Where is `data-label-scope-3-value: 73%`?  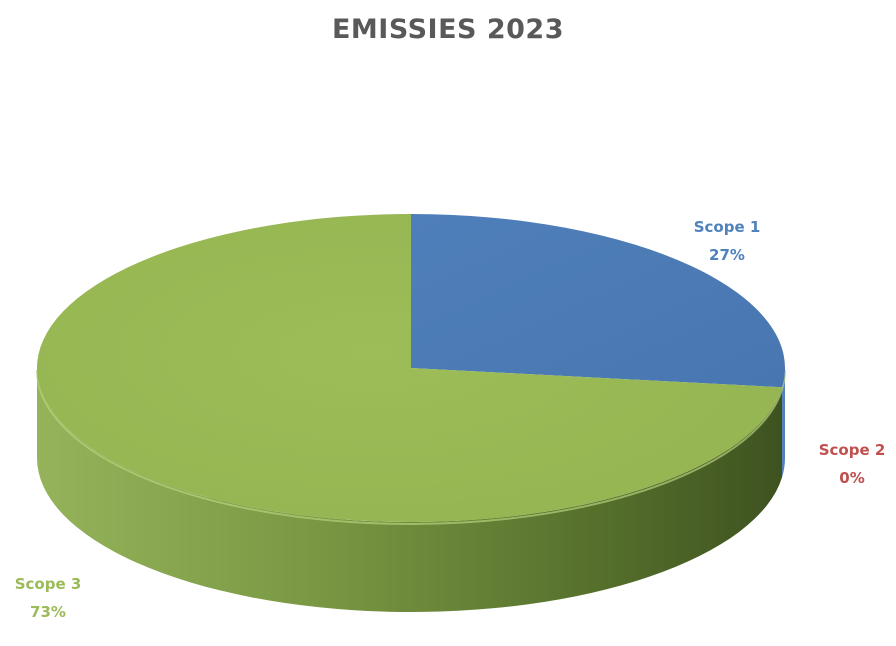
data-label-scope-3-value: 73% is located at coordinates (48, 612).